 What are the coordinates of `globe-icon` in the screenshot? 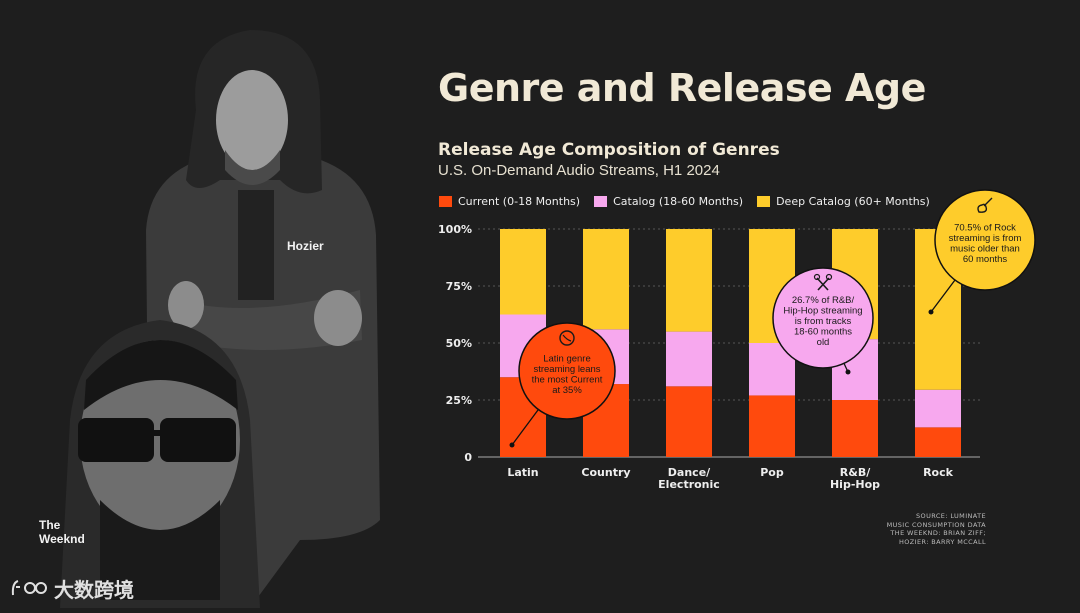 It's located at (567, 338).